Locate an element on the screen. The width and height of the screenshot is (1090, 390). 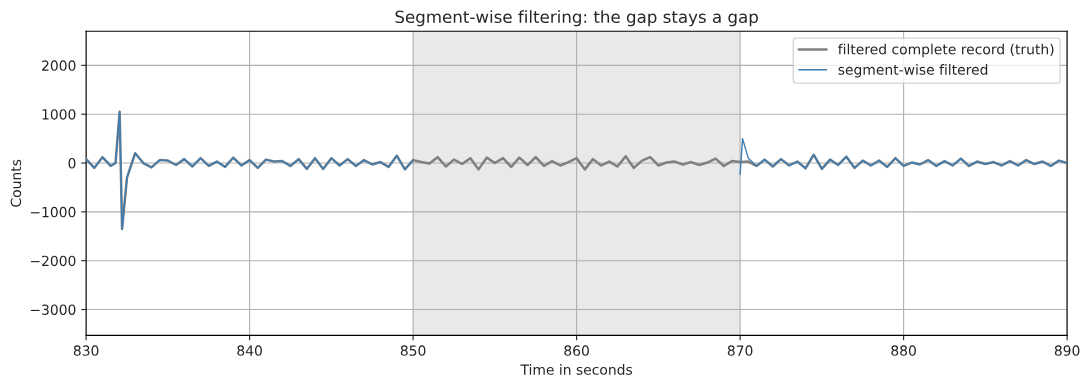
x-tick-label: 860 is located at coordinates (576, 350).